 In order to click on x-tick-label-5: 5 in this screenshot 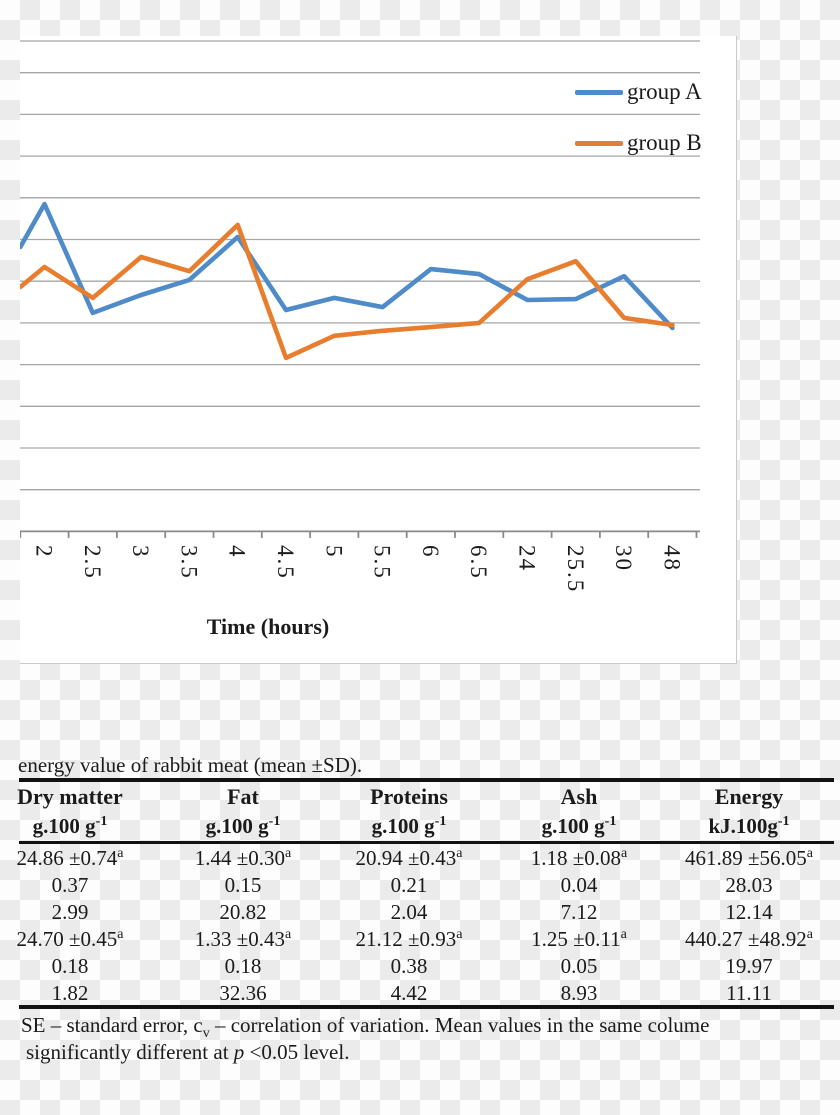, I will do `click(334, 552)`.